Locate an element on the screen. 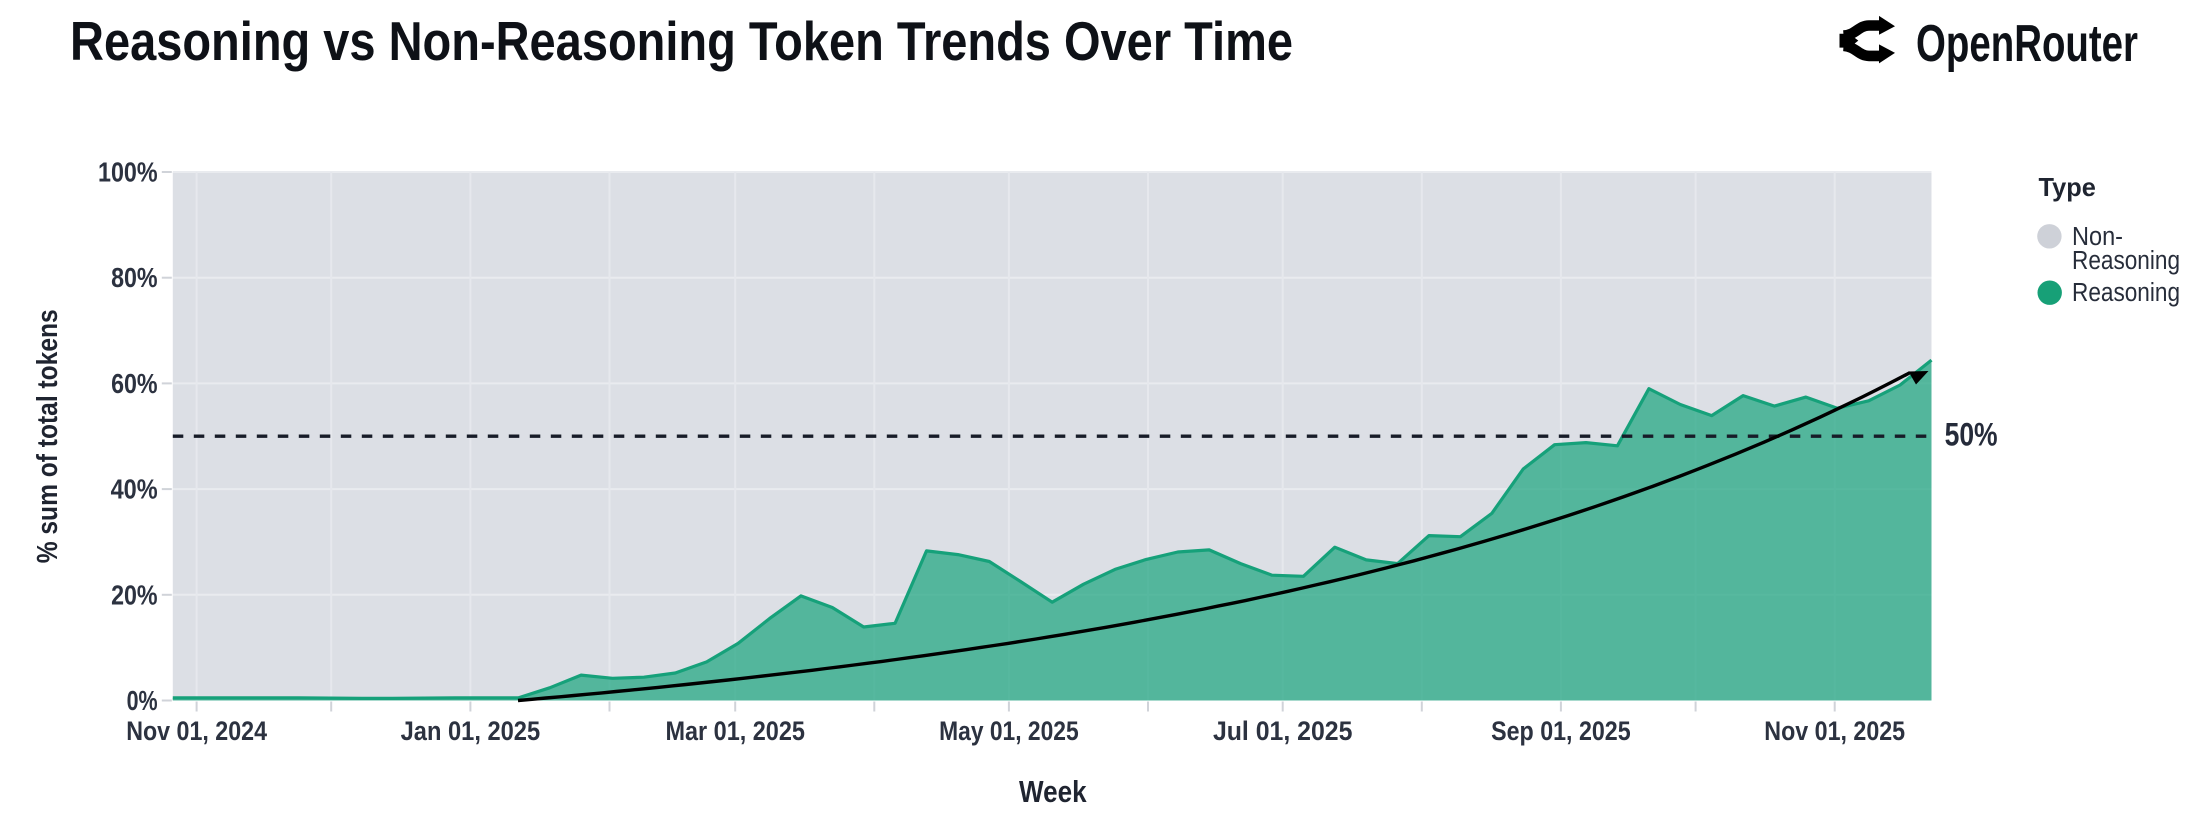  svg-text: Mar 01, 2025 is located at coordinates (735, 731).